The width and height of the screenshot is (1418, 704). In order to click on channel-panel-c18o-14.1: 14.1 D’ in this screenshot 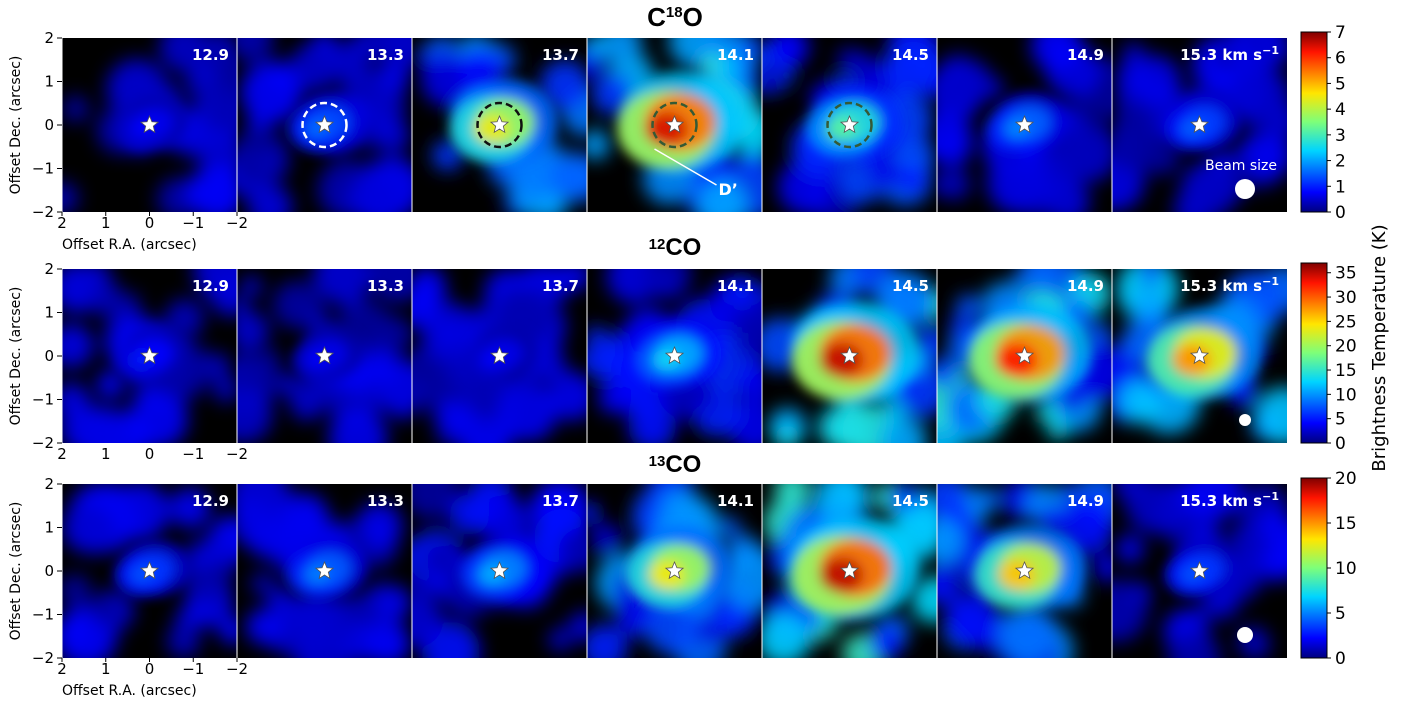, I will do `click(674, 125)`.